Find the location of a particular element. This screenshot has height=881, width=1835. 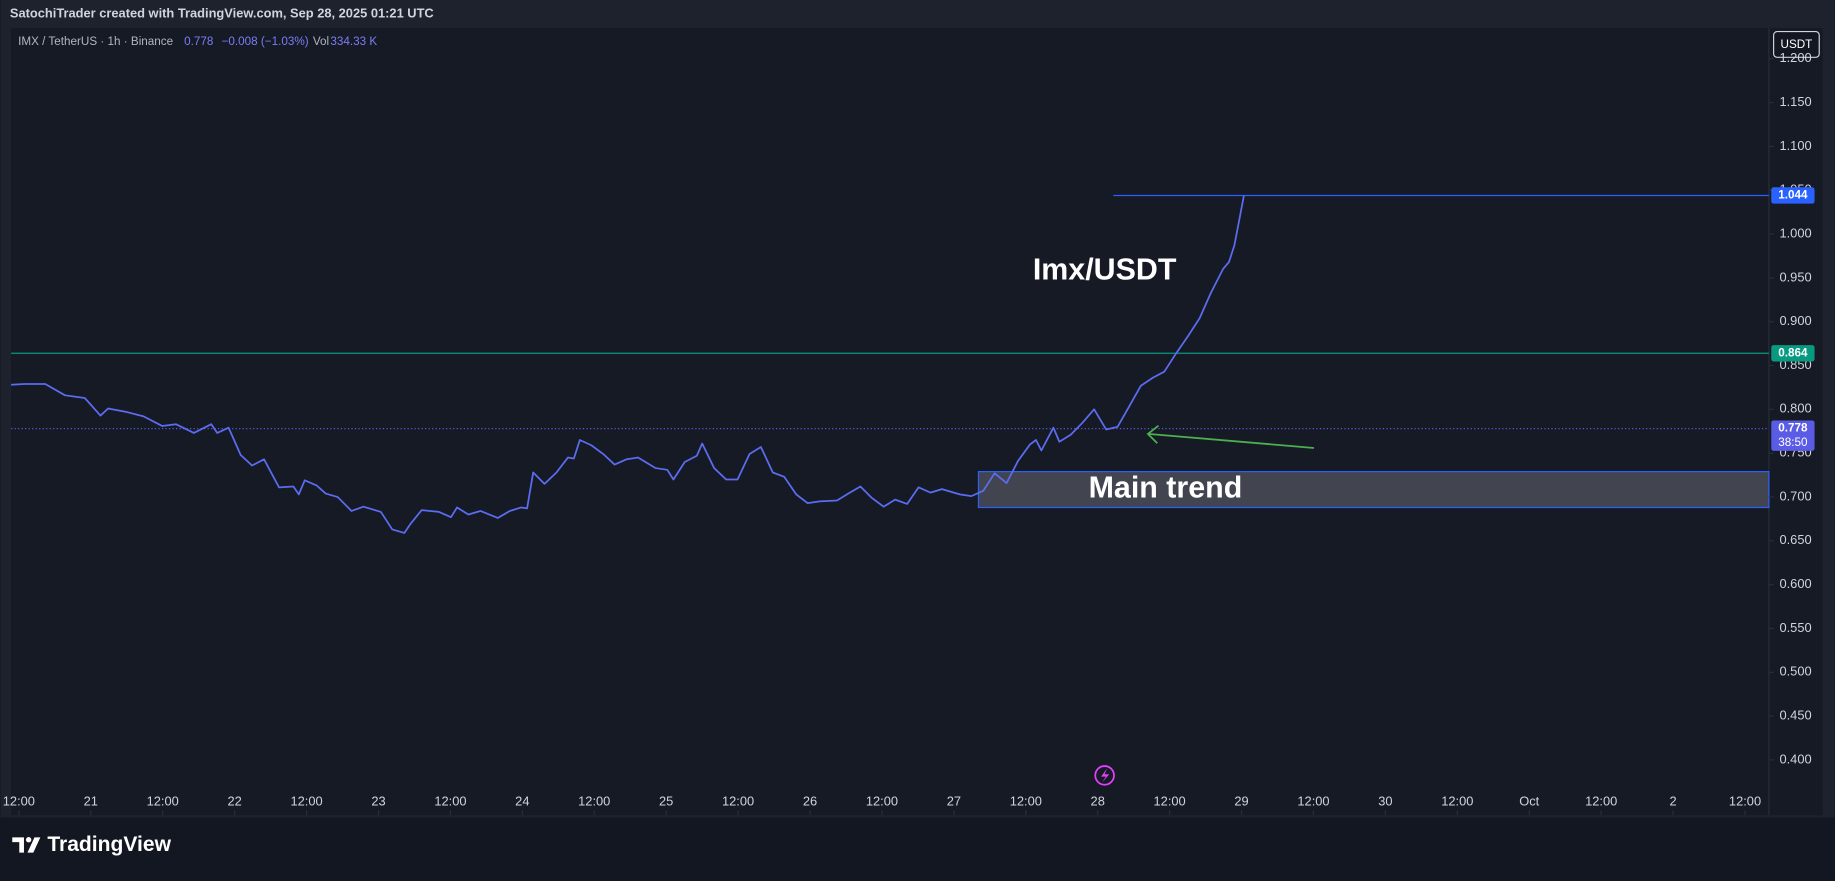

level-label: 0.864 is located at coordinates (1793, 352).